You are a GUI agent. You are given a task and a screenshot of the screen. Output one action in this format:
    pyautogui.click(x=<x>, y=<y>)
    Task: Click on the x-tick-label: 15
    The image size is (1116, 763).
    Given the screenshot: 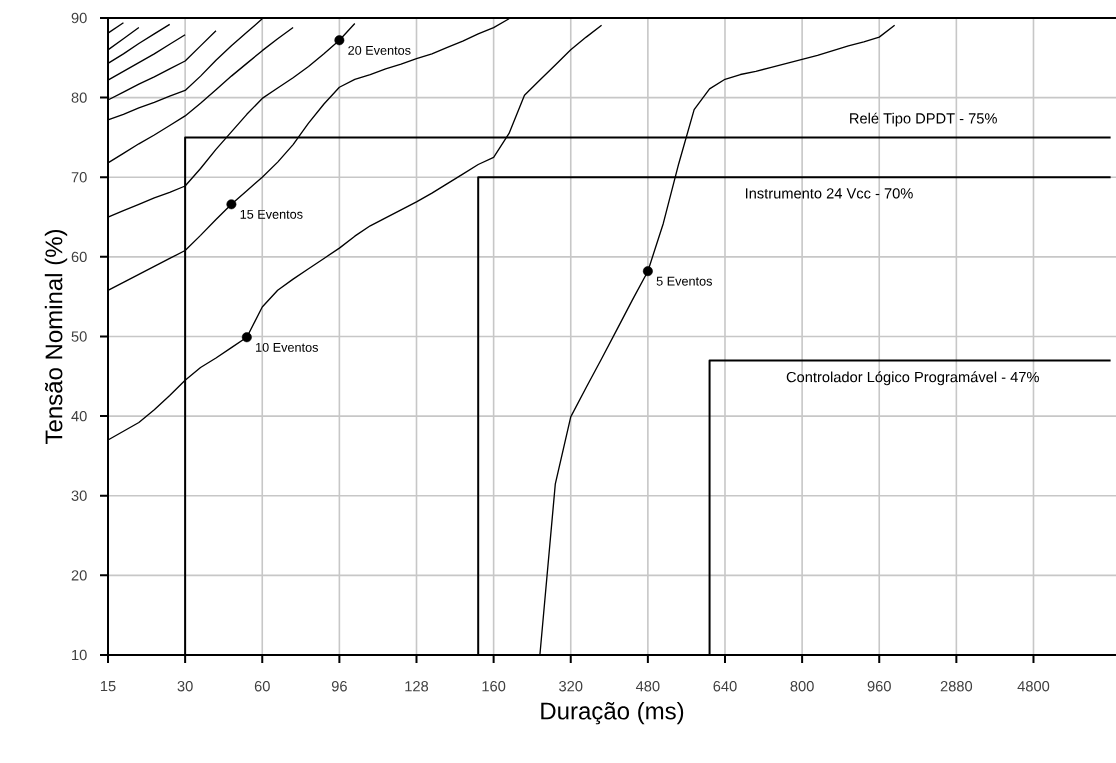 What is the action you would take?
    pyautogui.click(x=108, y=686)
    